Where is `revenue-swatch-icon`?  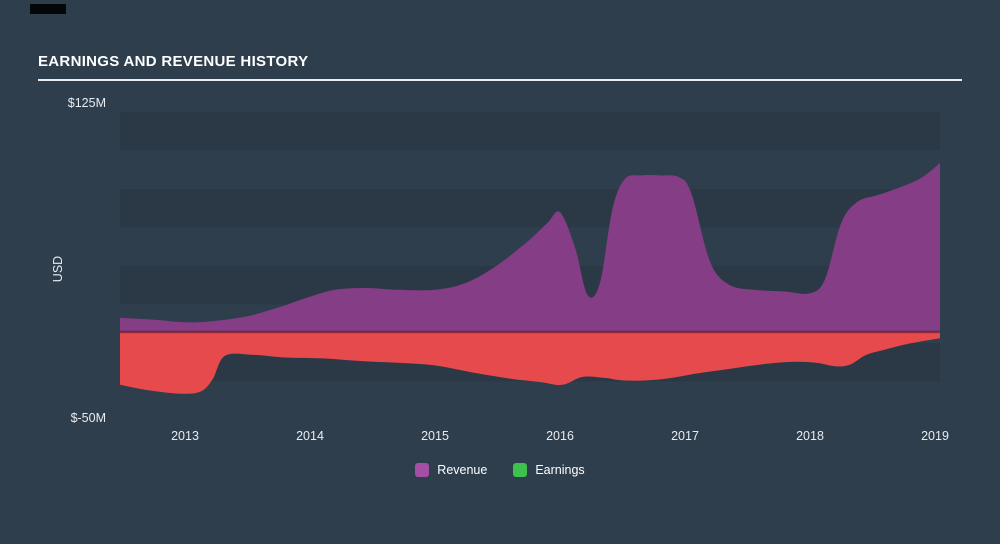
revenue-swatch-icon is located at coordinates (422, 470).